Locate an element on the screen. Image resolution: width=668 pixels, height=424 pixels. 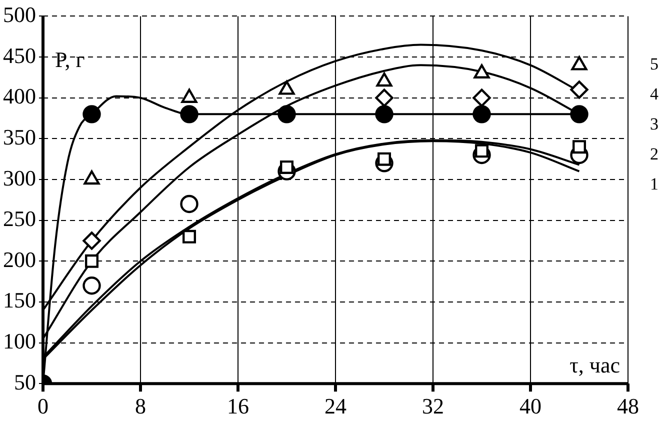
y-tick-label: 250 is located at coordinates (19, 219).